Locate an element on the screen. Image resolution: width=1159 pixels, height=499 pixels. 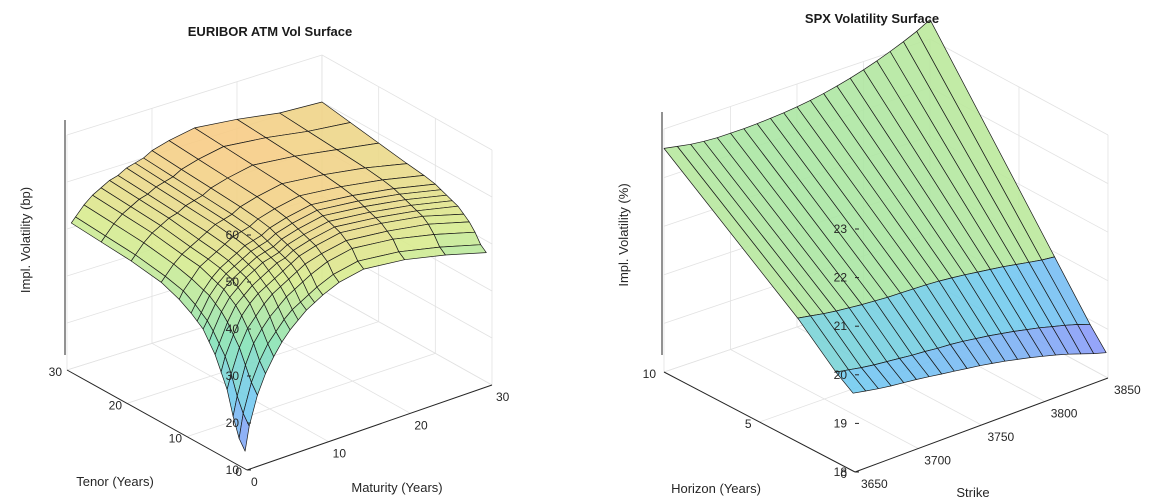
spx-z-tick-label: 19 is located at coordinates (841, 423).